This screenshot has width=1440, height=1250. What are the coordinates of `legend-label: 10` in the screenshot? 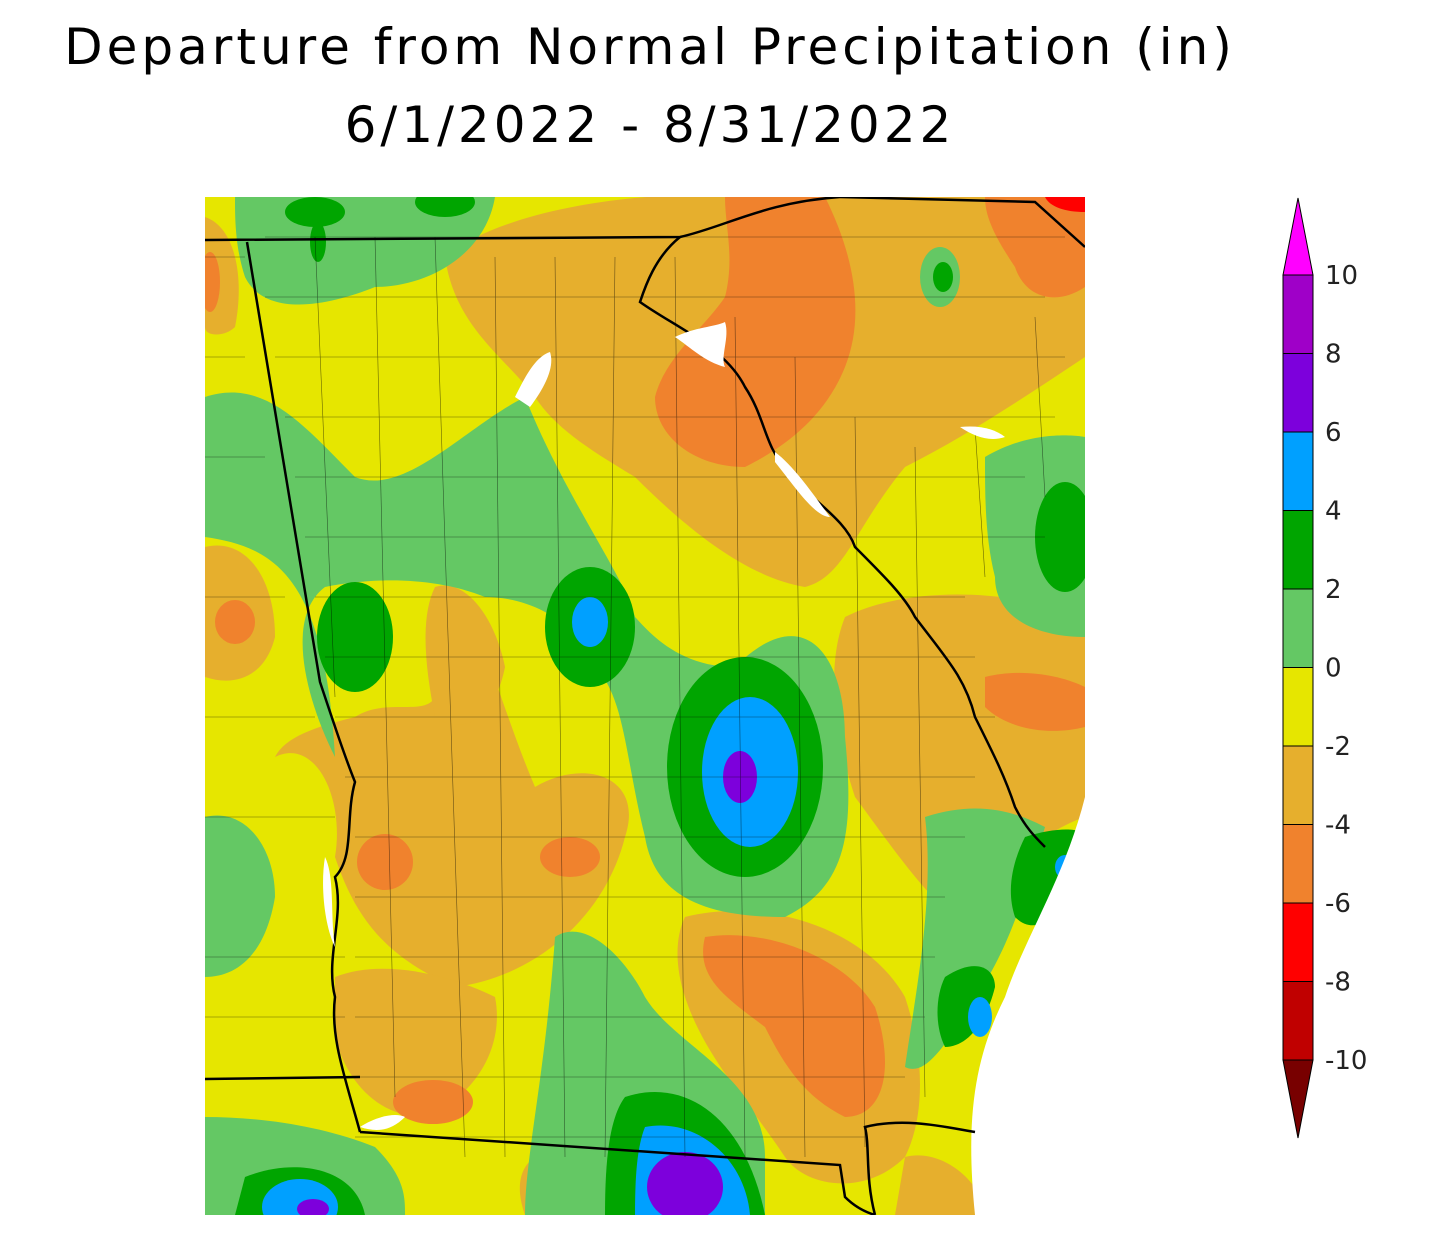 It's located at (1341, 276).